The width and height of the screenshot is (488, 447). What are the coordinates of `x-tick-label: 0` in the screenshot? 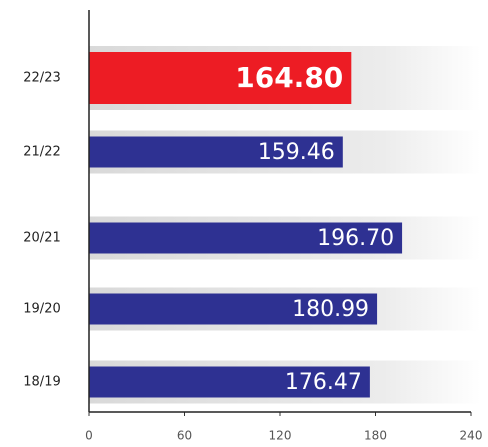 It's located at (89, 436).